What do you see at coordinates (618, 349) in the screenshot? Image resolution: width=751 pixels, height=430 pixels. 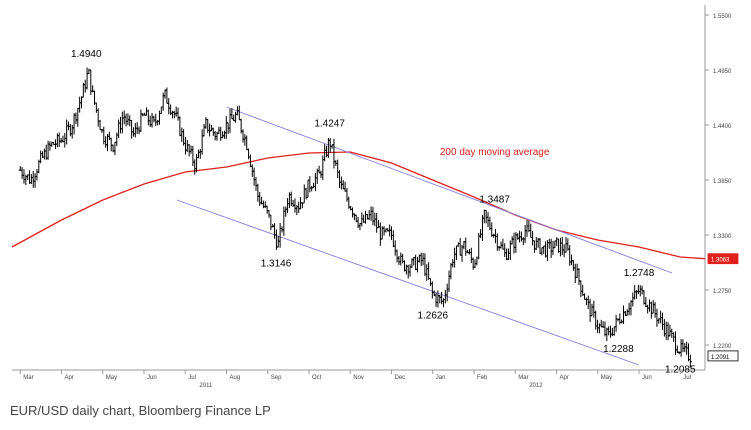 I see `price-annotation: 1.2288` at bounding box center [618, 349].